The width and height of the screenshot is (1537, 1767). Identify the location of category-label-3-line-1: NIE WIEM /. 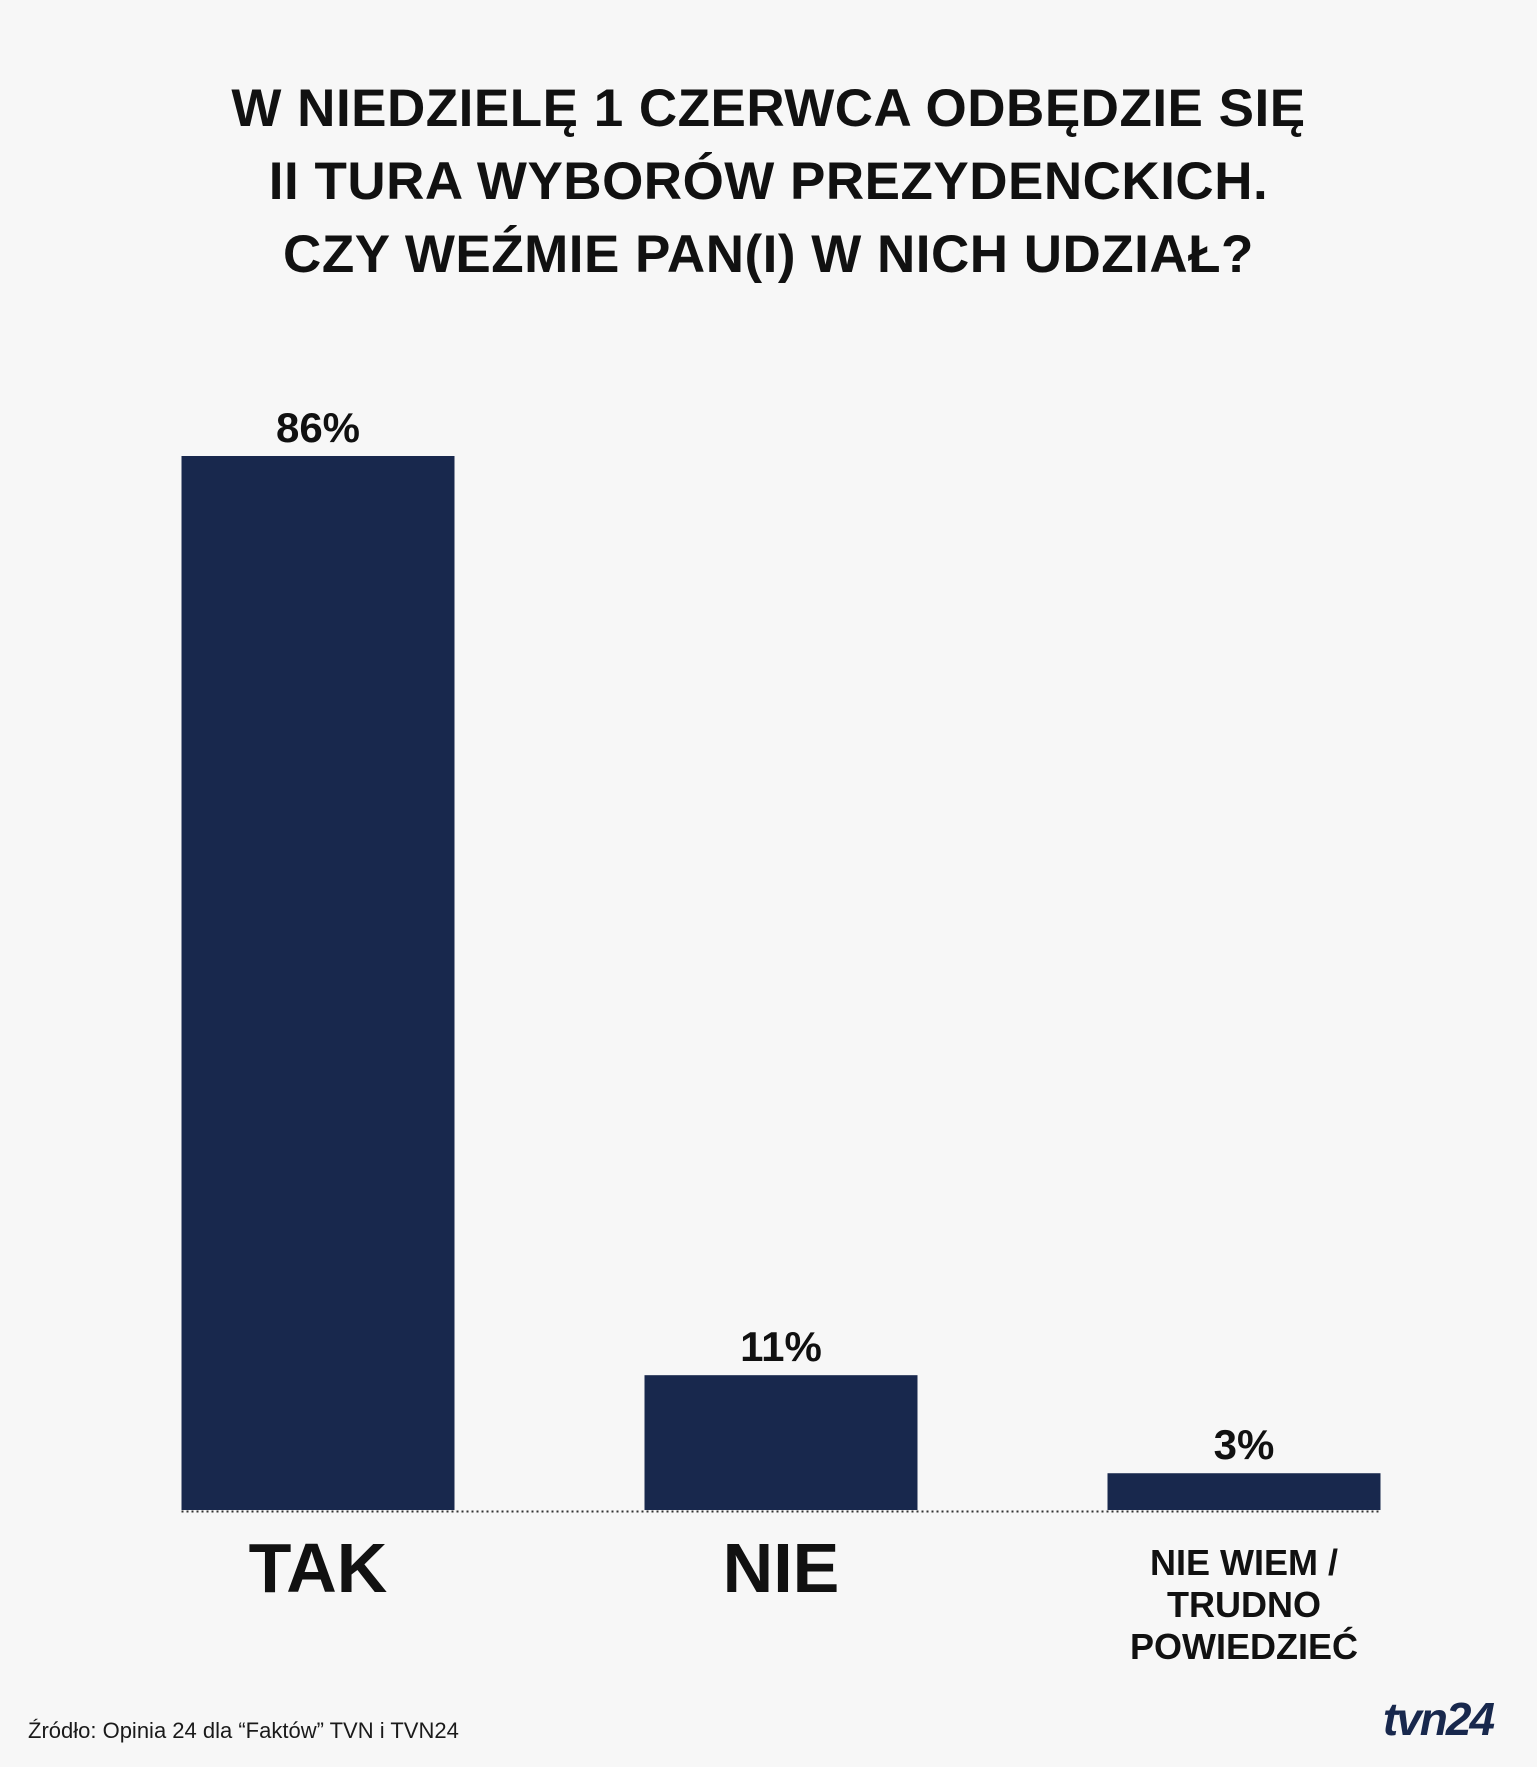
(1244, 1562).